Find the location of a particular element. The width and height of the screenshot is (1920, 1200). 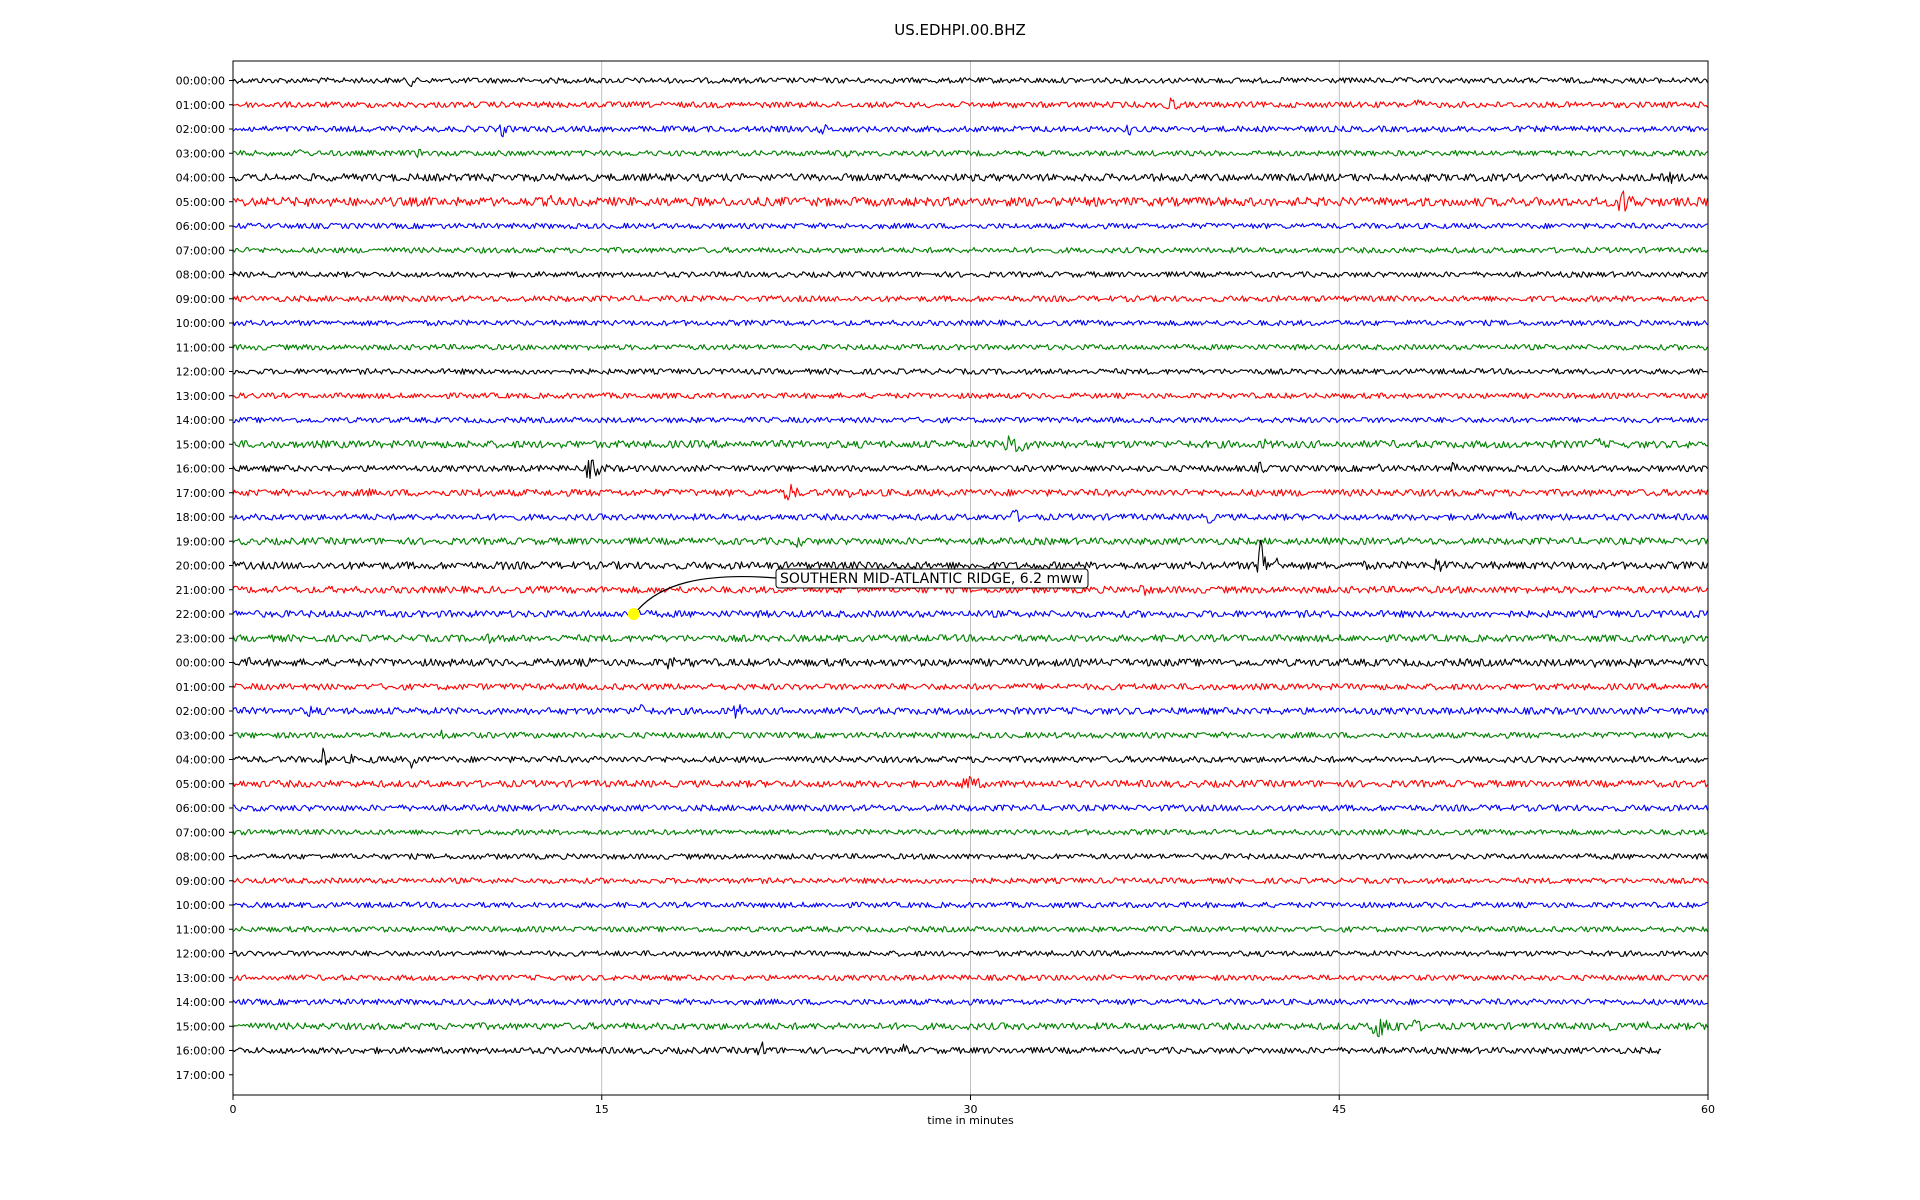

annotation-arrow is located at coordinates (707, 593).